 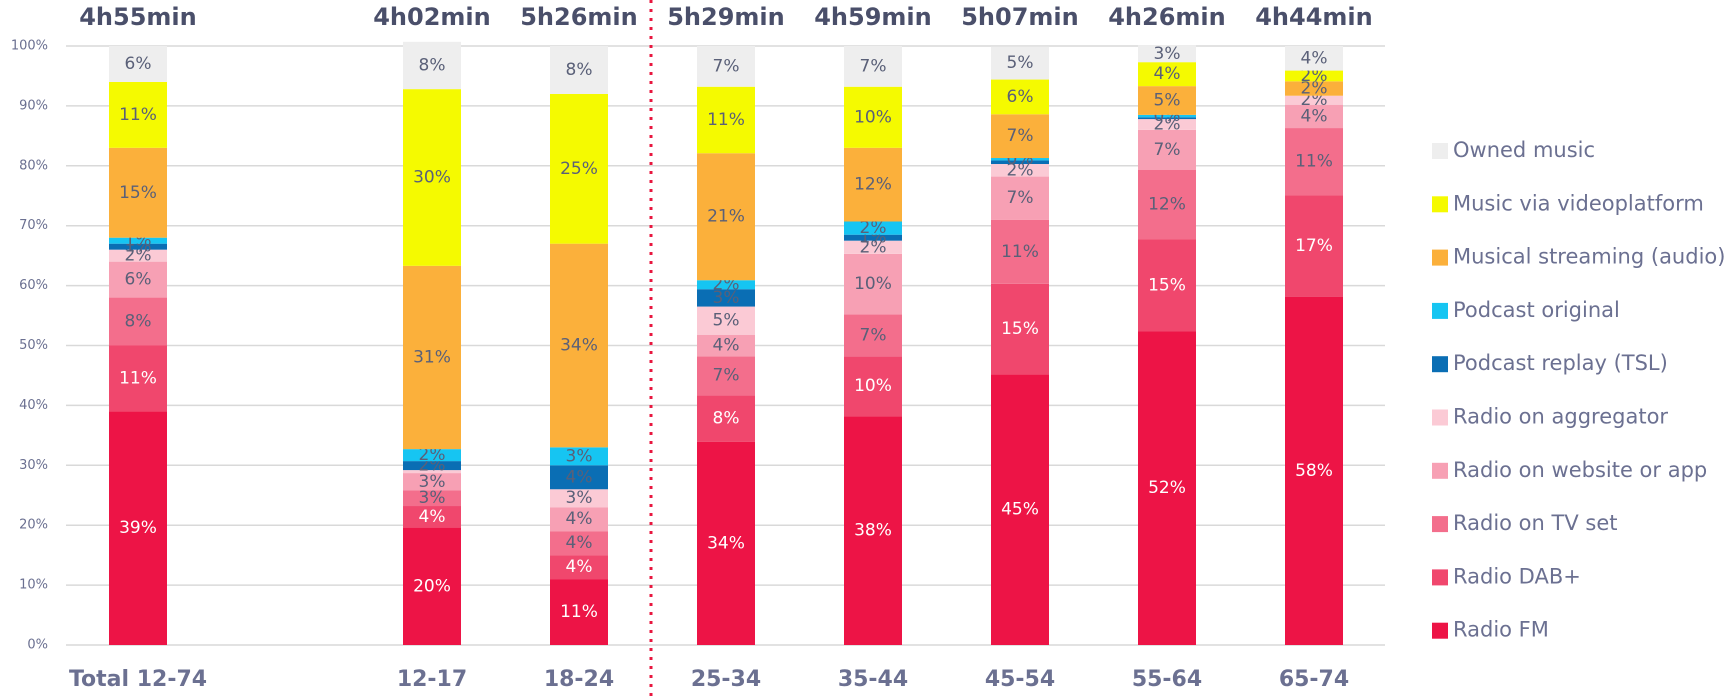 What do you see at coordinates (1167, 679) in the screenshot?
I see `x-tick-label: 55-64` at bounding box center [1167, 679].